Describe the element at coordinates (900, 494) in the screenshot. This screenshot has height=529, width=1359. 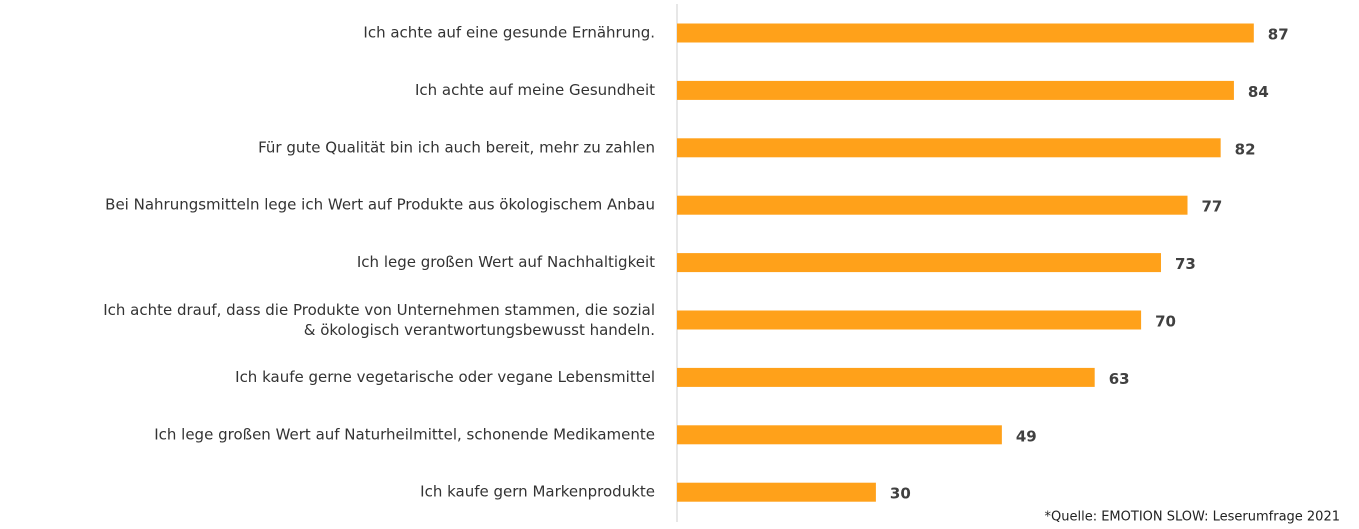
I see `value-label: 30` at that location.